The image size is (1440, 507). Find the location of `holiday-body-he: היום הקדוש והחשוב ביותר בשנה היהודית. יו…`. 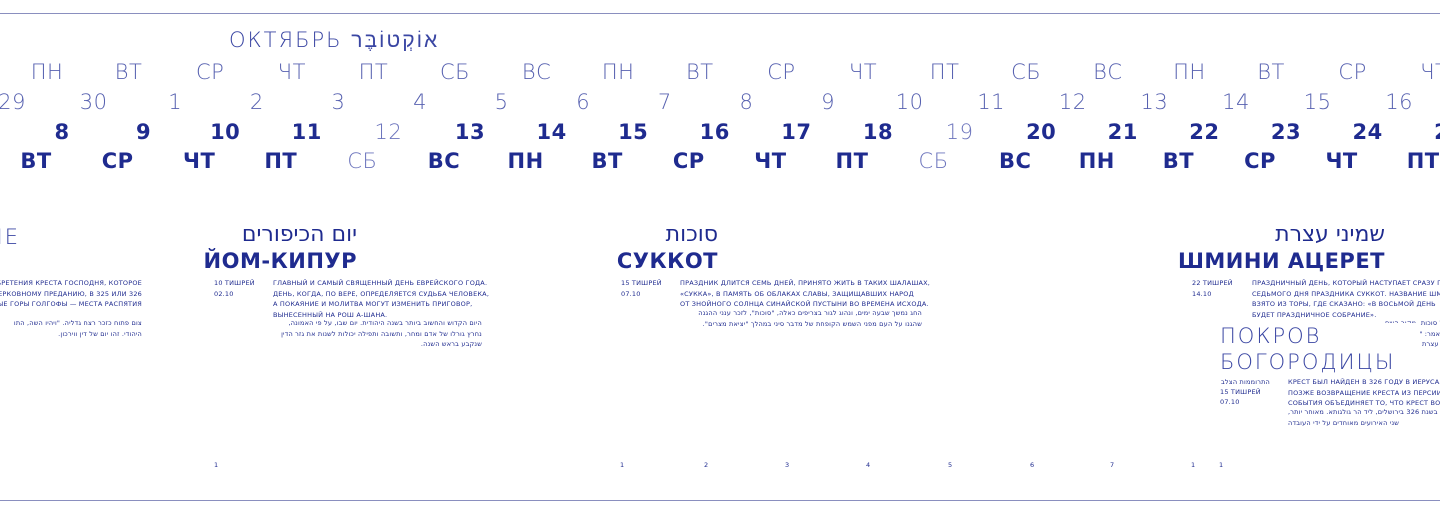

holiday-body-he: היום הקדוש והחשוב ביותר בשנה היהודית. יו… is located at coordinates (381, 334).